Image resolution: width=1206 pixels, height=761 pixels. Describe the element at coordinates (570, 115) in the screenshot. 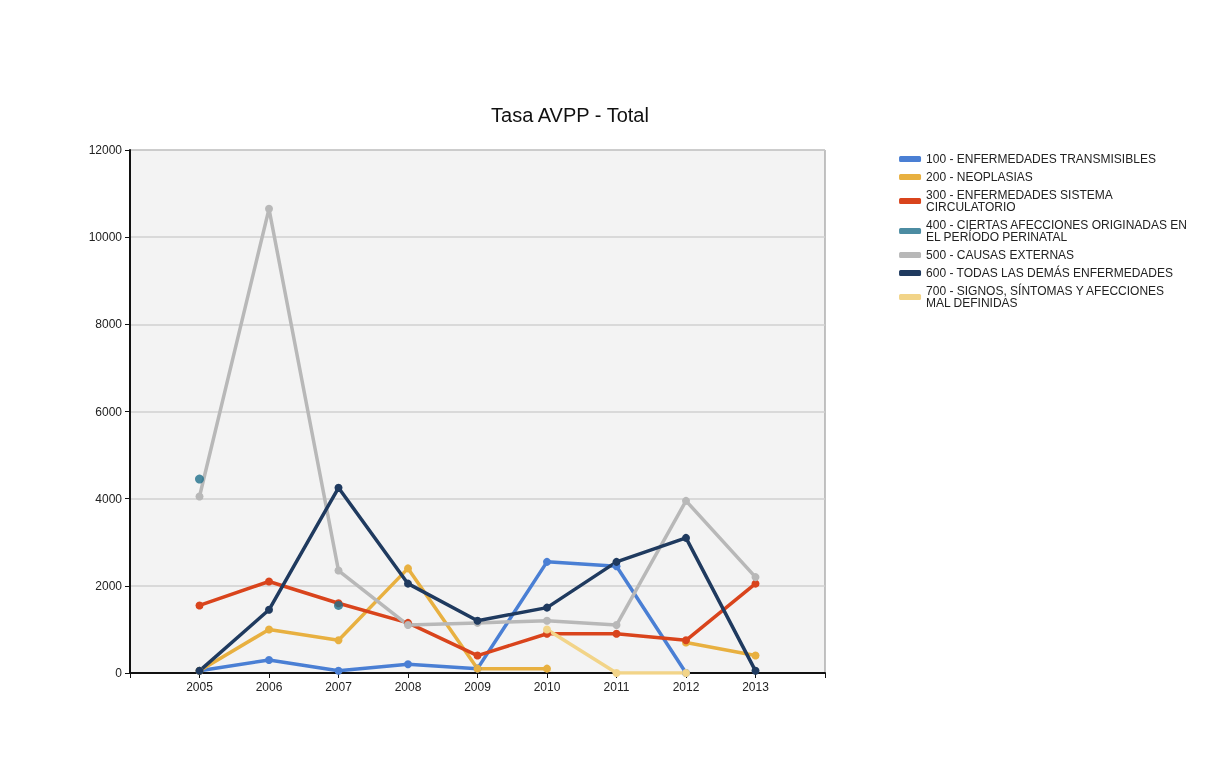

I see `chart-title: Tasa AVPP - Total` at that location.